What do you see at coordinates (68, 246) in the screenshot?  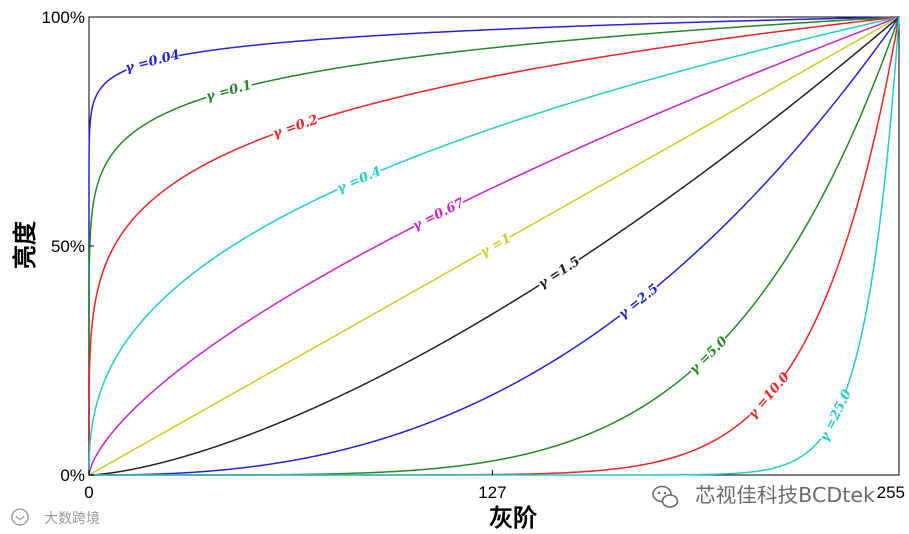 I see `y-tick-label: 50%` at bounding box center [68, 246].